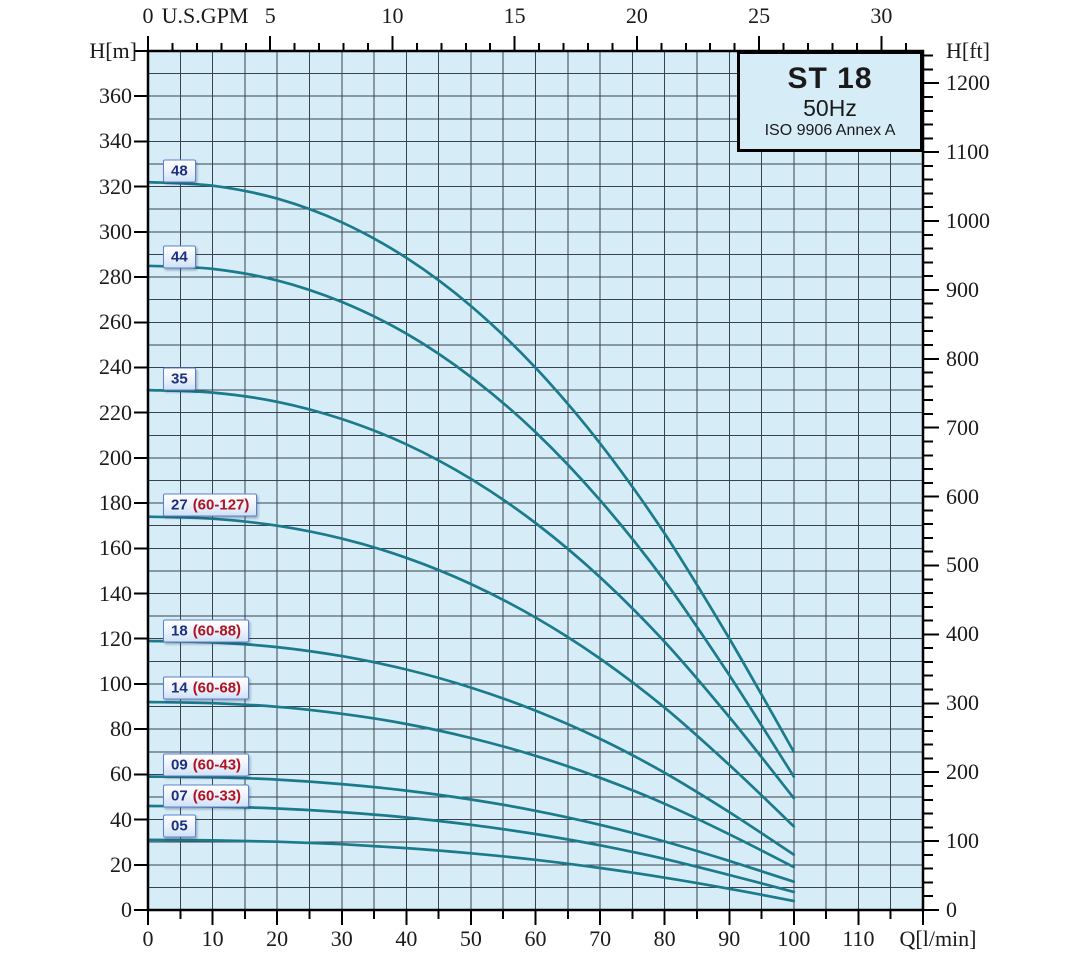 The width and height of the screenshot is (1069, 960). What do you see at coordinates (115, 277) in the screenshot?
I see `tick-label: 280` at bounding box center [115, 277].